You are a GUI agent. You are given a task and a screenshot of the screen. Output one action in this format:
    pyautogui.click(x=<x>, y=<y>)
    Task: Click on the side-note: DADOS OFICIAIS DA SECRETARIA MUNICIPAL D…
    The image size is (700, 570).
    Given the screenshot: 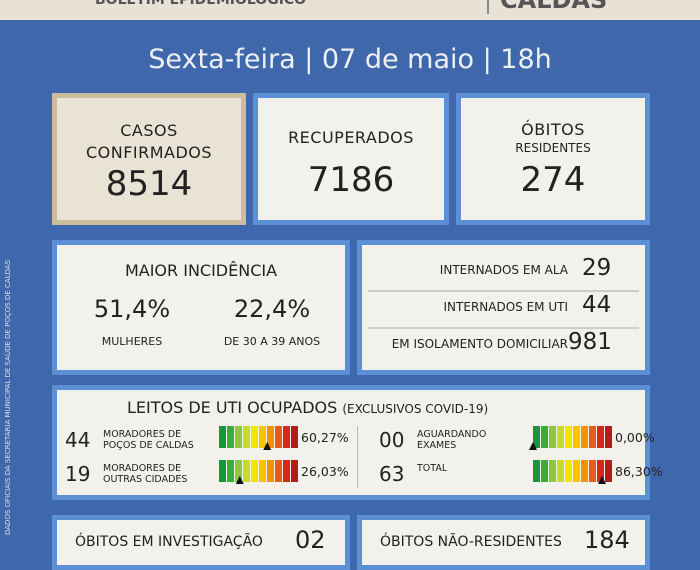 What is the action you would take?
    pyautogui.click(x=8, y=397)
    